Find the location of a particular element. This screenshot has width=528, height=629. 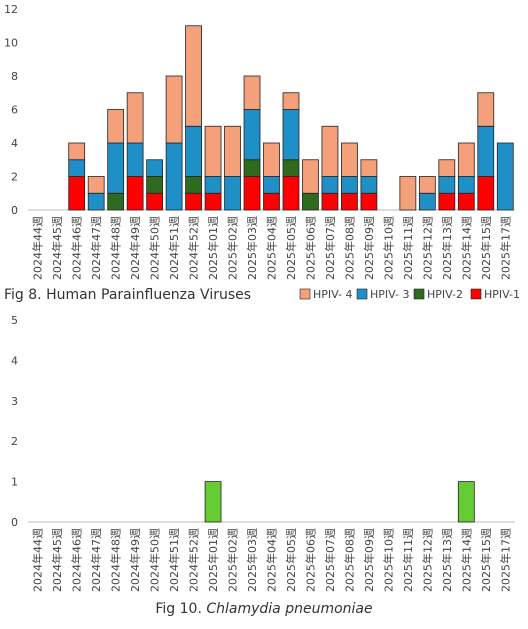

chart-title: Fig 8. Human Parainfluenza Viruses is located at coordinates (127, 295).